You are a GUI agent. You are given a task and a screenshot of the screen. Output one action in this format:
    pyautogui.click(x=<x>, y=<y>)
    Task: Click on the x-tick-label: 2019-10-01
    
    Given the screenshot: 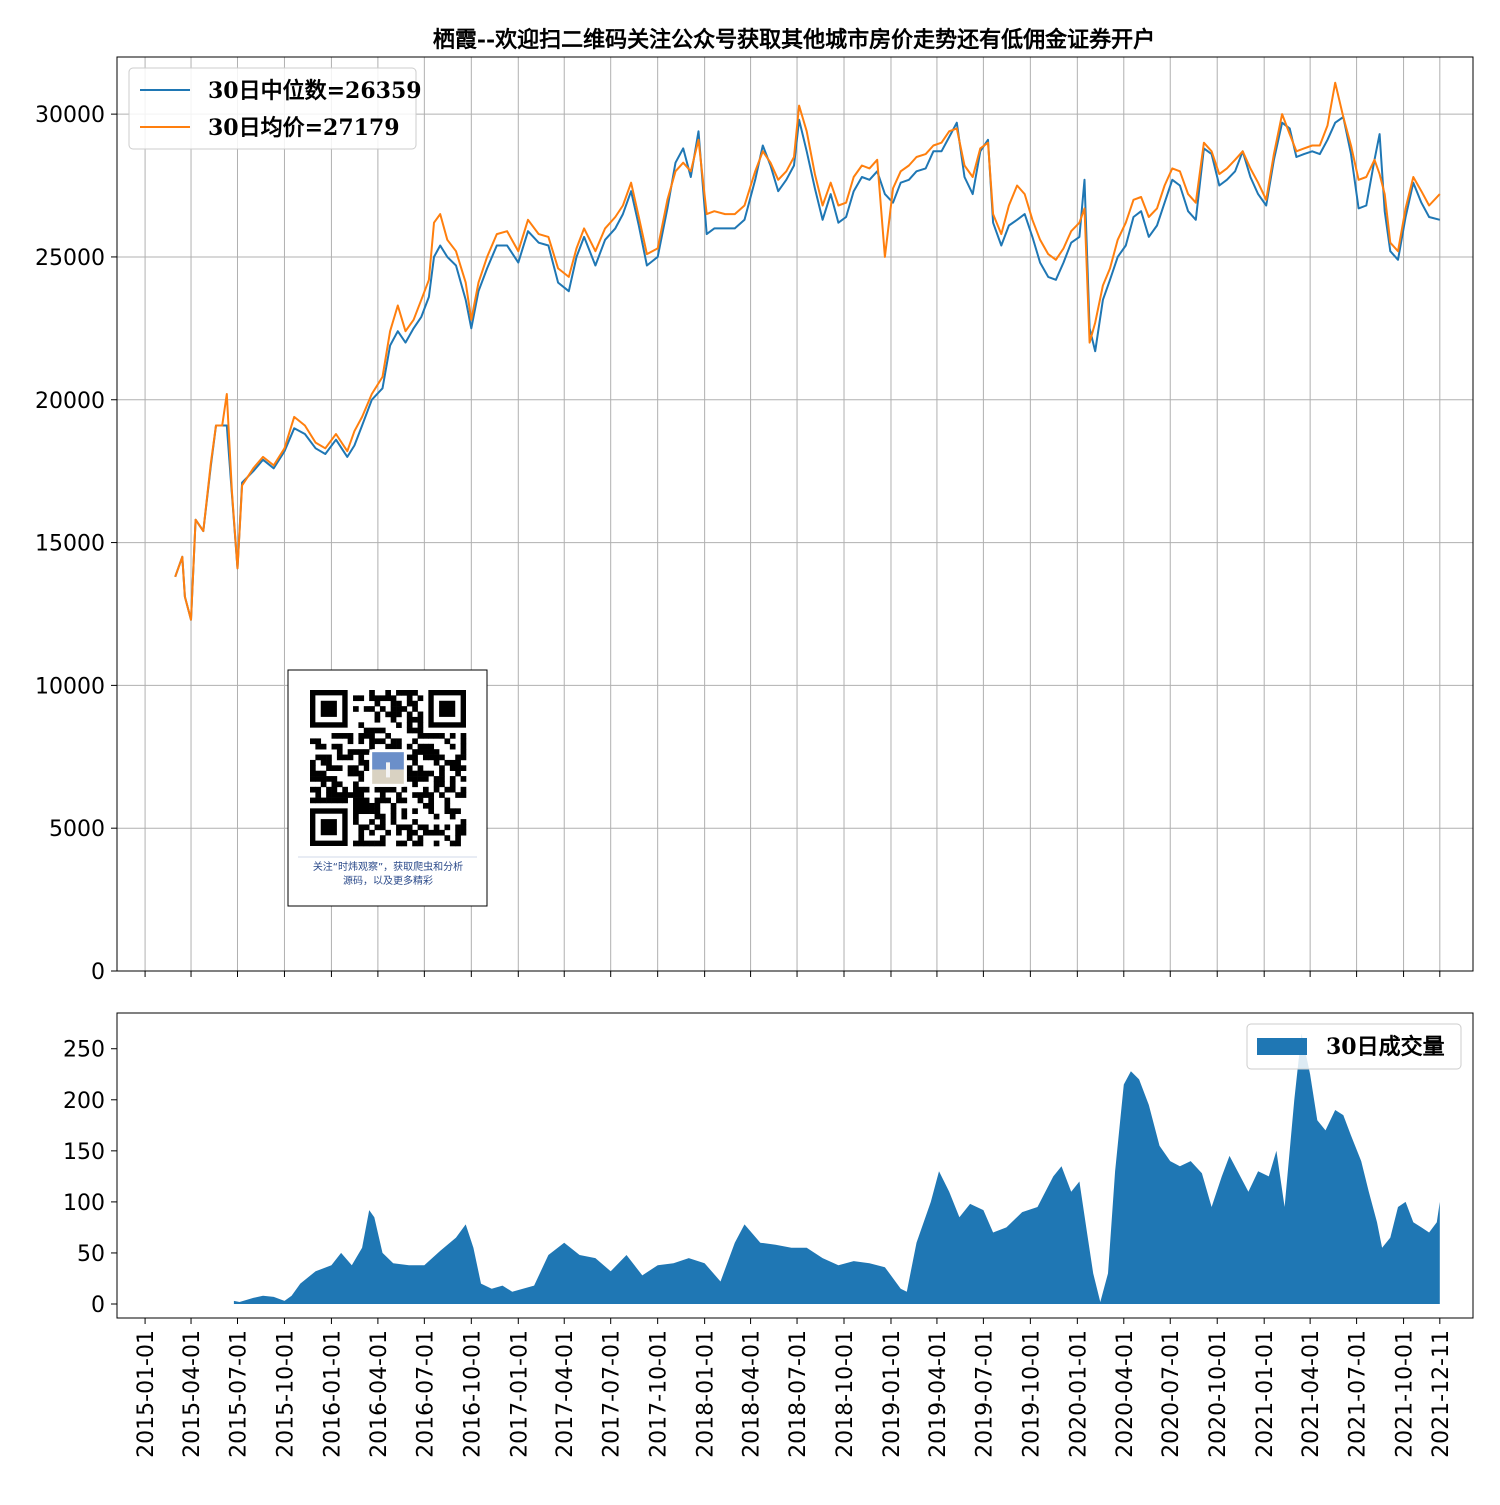 What is the action you would take?
    pyautogui.click(x=1031, y=1394)
    